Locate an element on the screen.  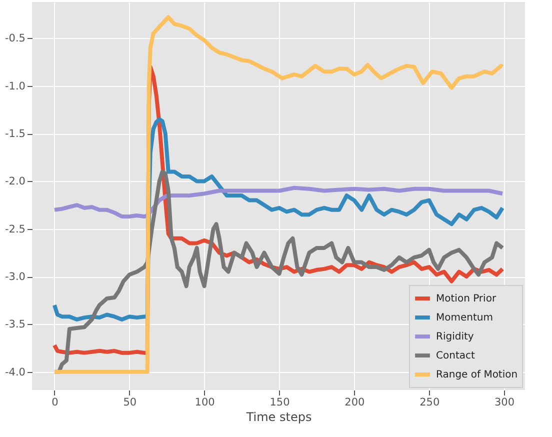
x-tick-label: 250 is located at coordinates (430, 402).